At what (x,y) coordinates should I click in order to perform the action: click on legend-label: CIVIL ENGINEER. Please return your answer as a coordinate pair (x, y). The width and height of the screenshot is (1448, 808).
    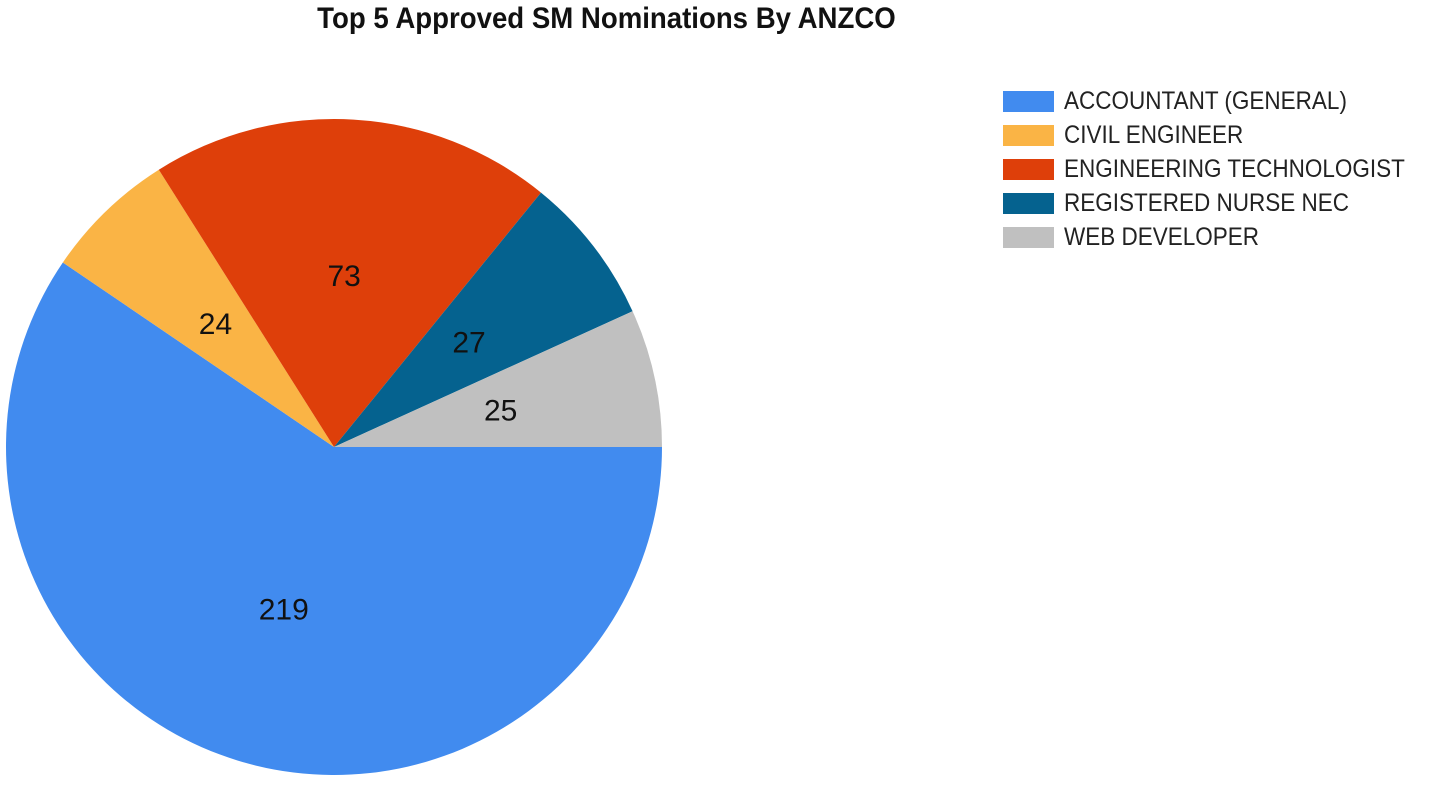
    Looking at the image, I should click on (1154, 134).